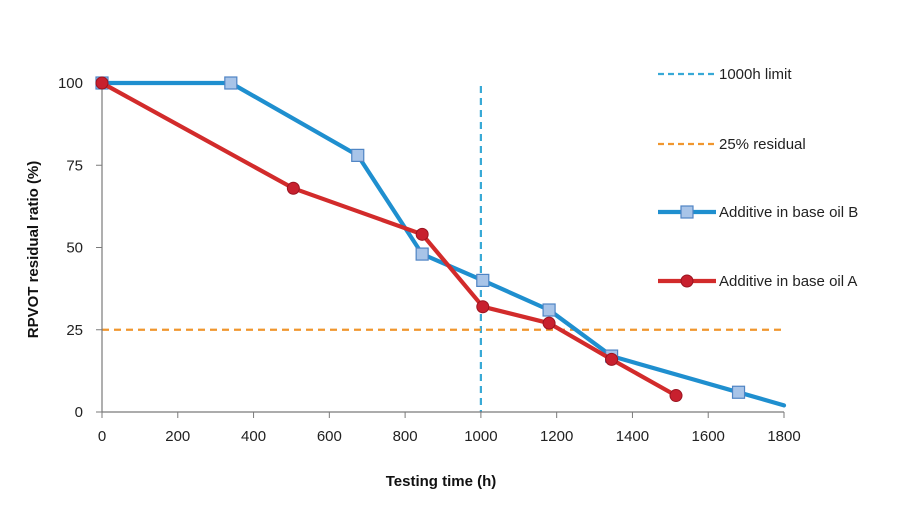 The image size is (918, 506). What do you see at coordinates (708, 436) in the screenshot?
I see `x-tick-label: 1600` at bounding box center [708, 436].